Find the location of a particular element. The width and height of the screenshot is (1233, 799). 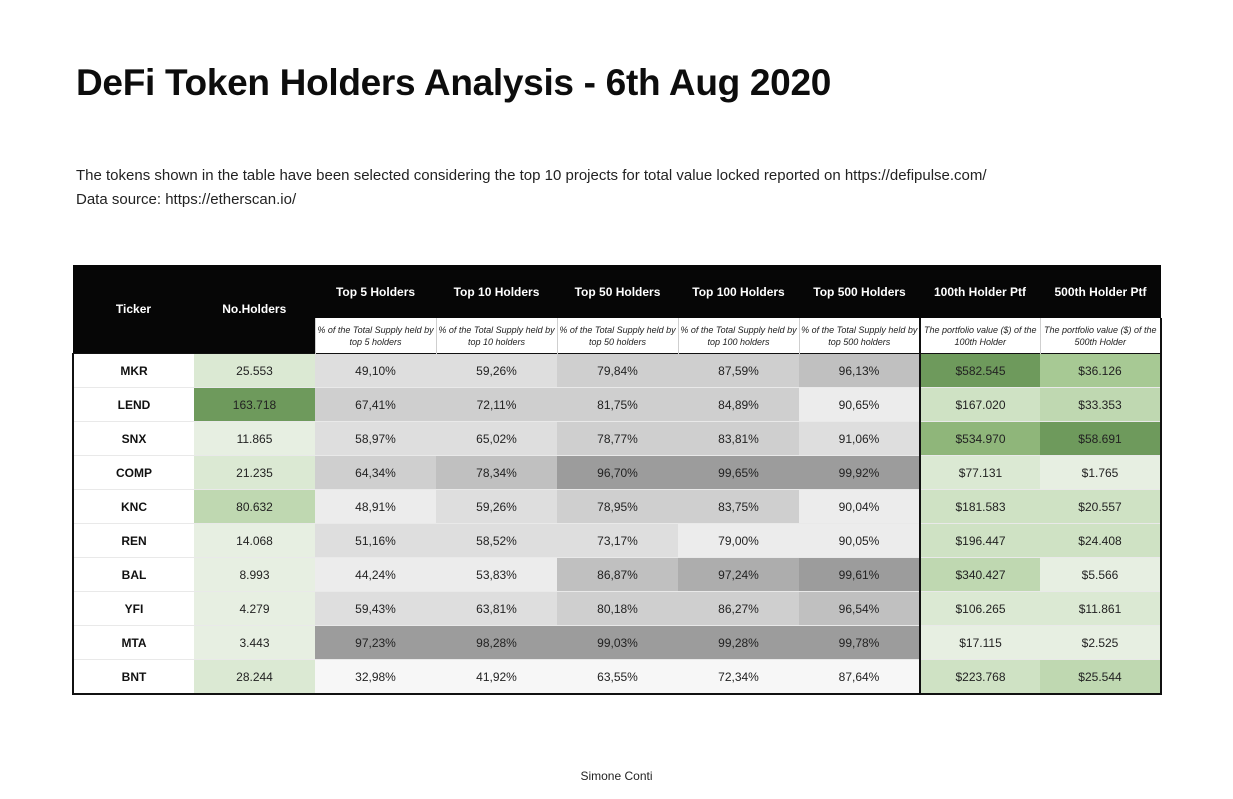

cell-top50: 79,84% is located at coordinates (617, 370).